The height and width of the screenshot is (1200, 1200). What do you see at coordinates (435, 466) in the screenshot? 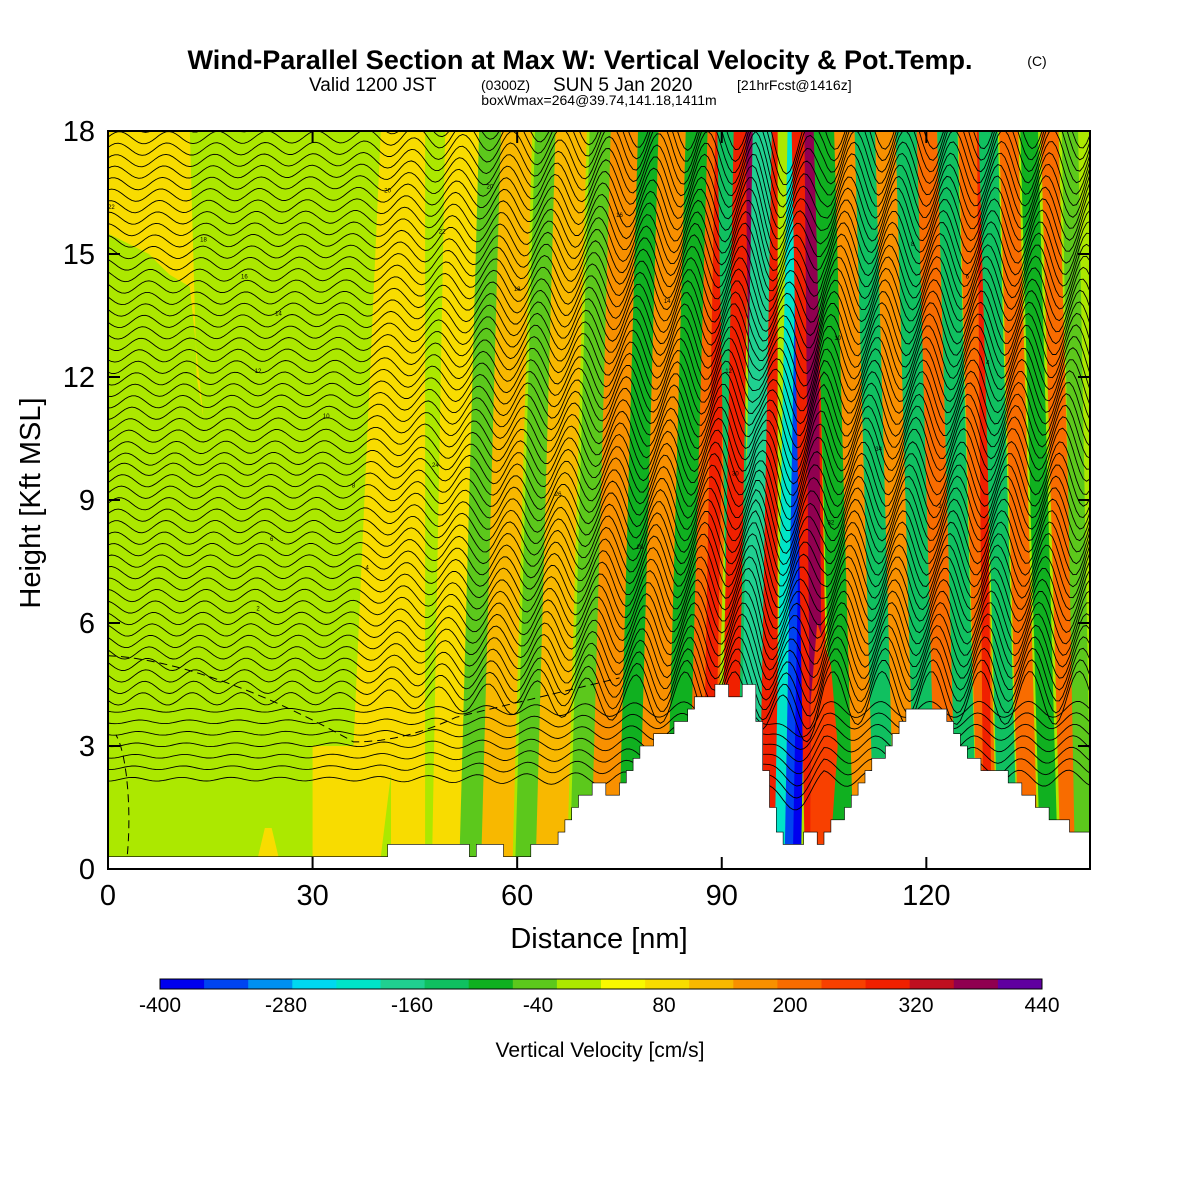
I see `contour-label: 24` at bounding box center [435, 466].